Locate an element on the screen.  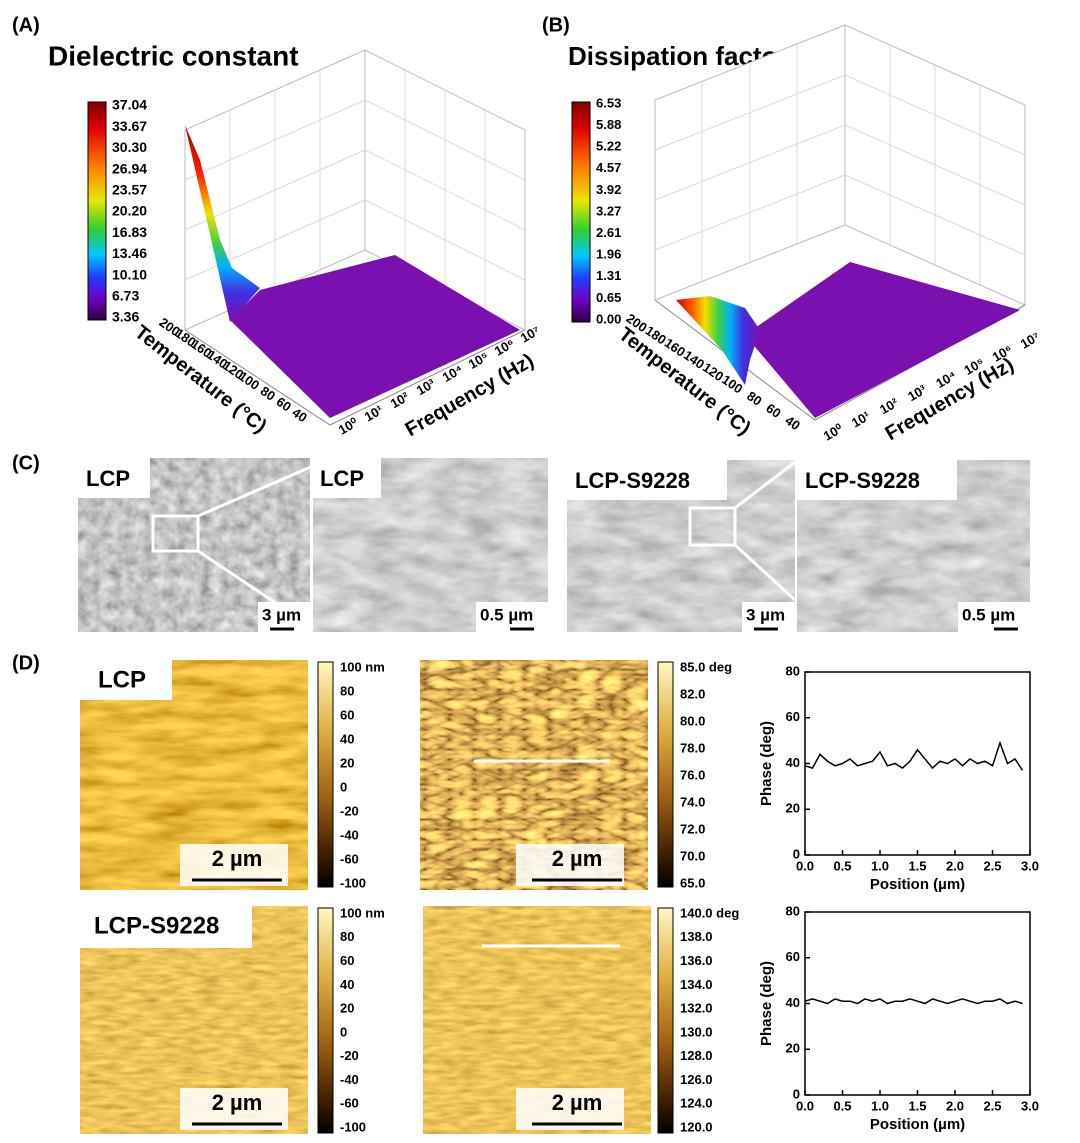
colorbar-label: 30.30 is located at coordinates (129, 147).